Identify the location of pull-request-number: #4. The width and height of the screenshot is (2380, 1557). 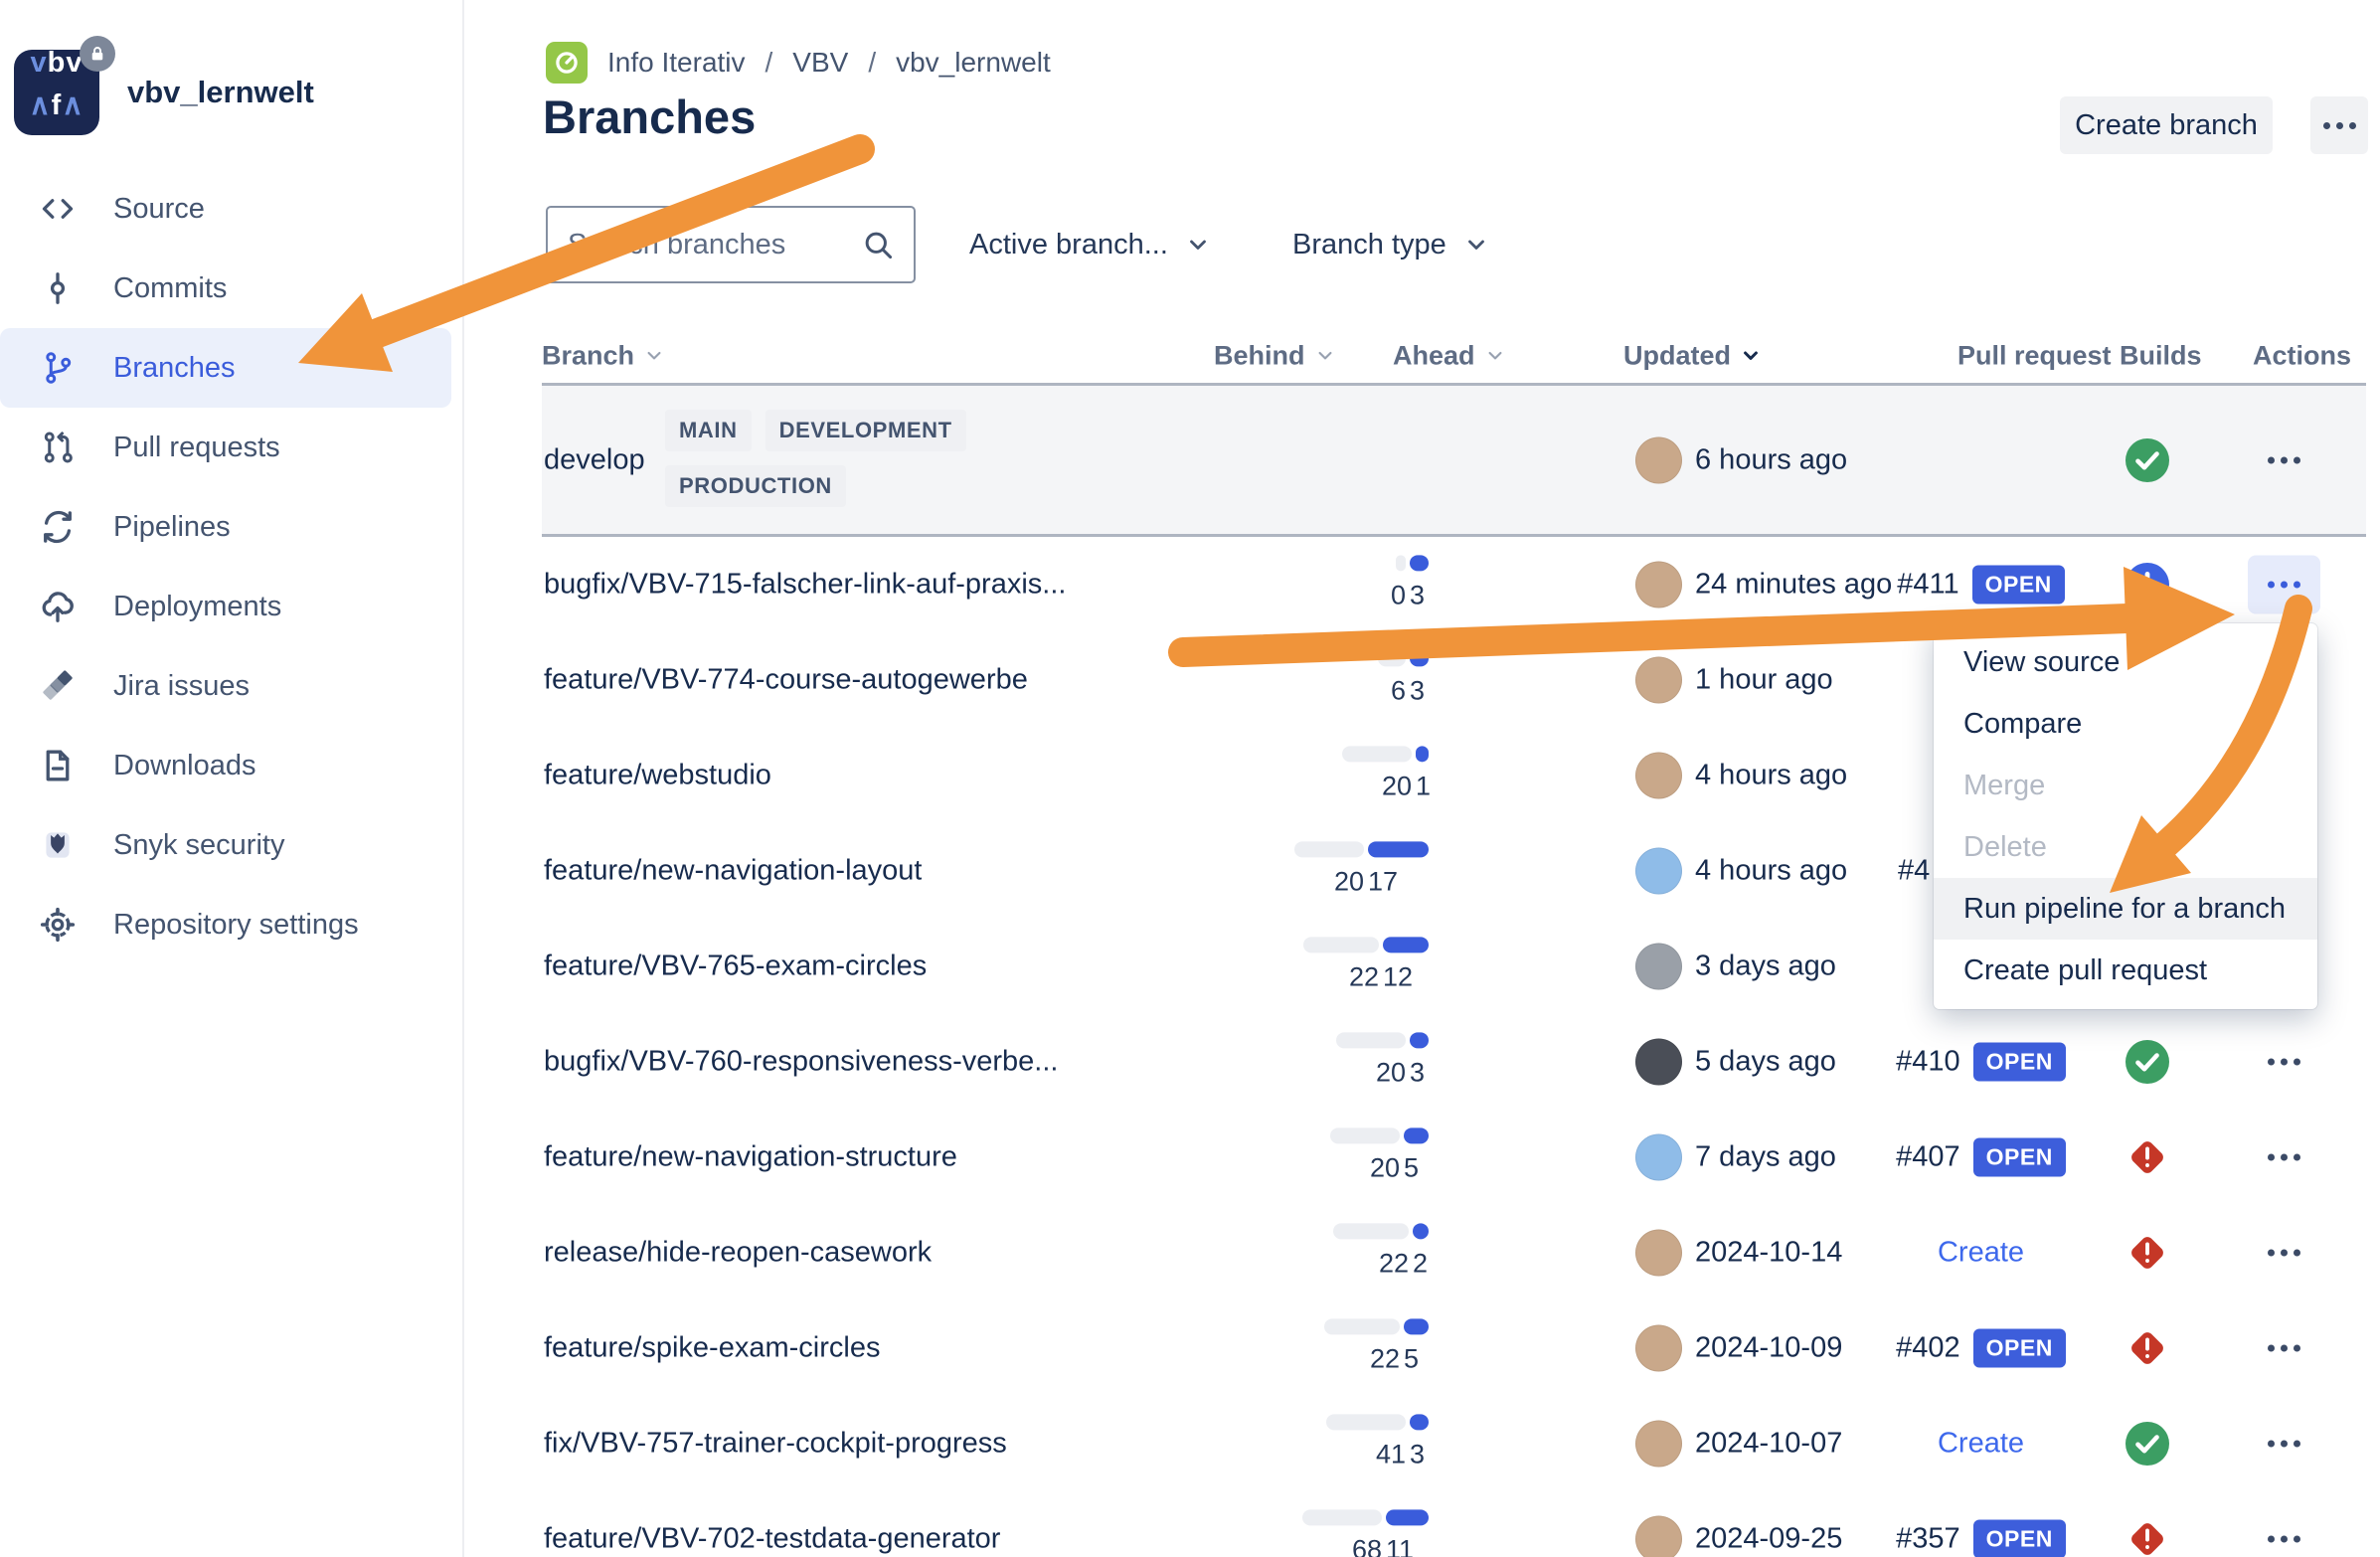
(1914, 870).